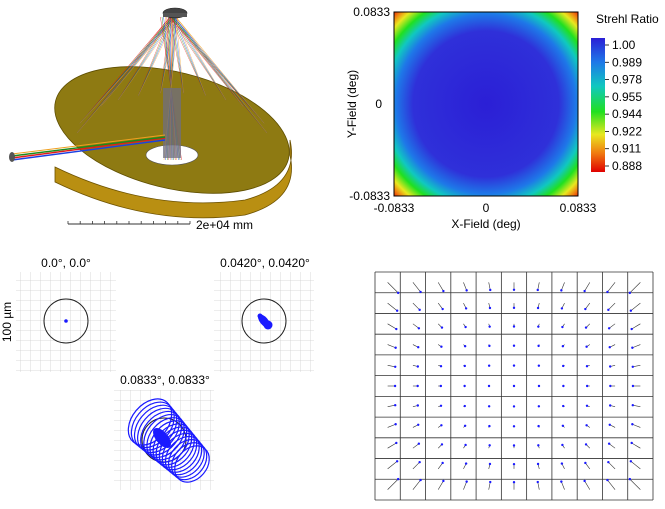  Describe the element at coordinates (627, 80) in the screenshot. I see `colorbar-tick-label: 0.978` at that location.